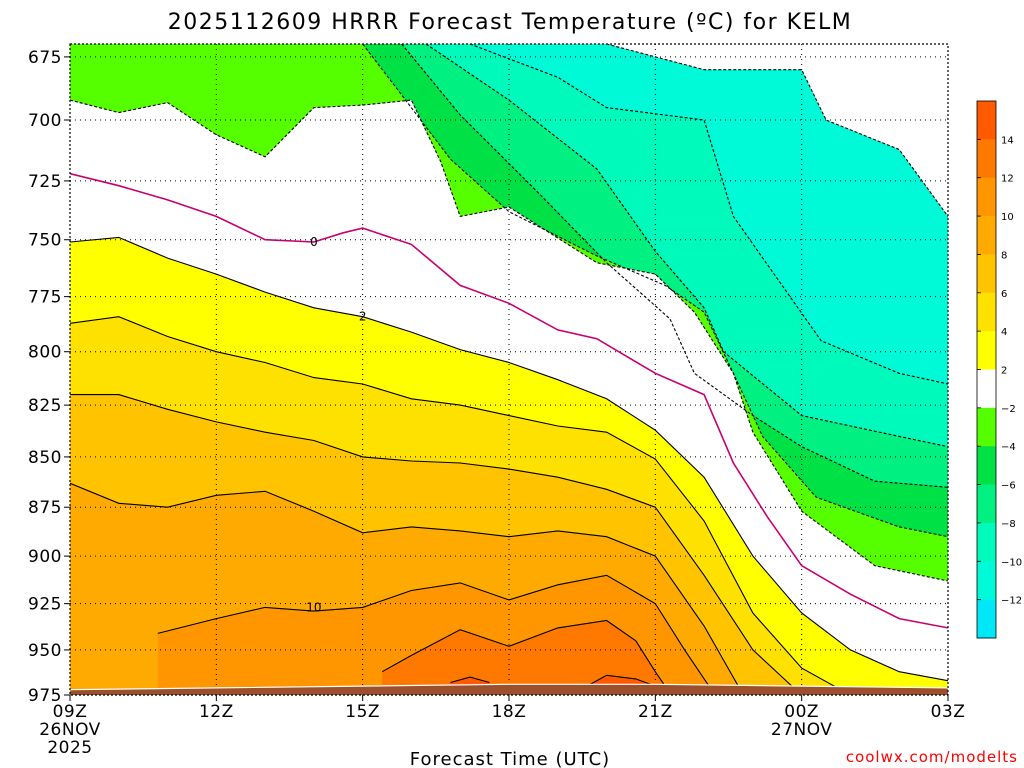 The width and height of the screenshot is (1024, 768). I want to click on y-tick-label-950: 950, so click(45, 651).